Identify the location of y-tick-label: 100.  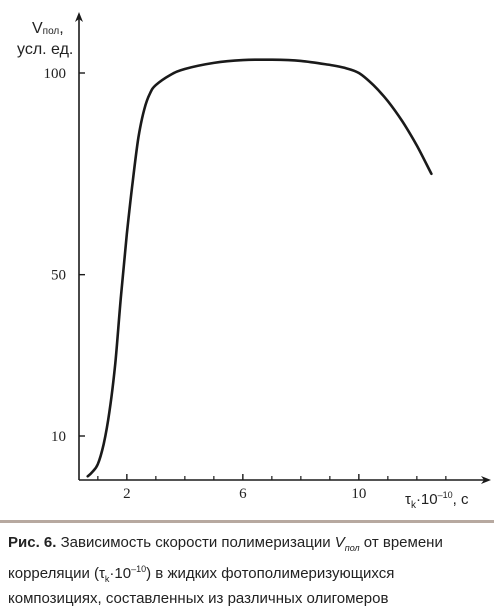
(55, 74).